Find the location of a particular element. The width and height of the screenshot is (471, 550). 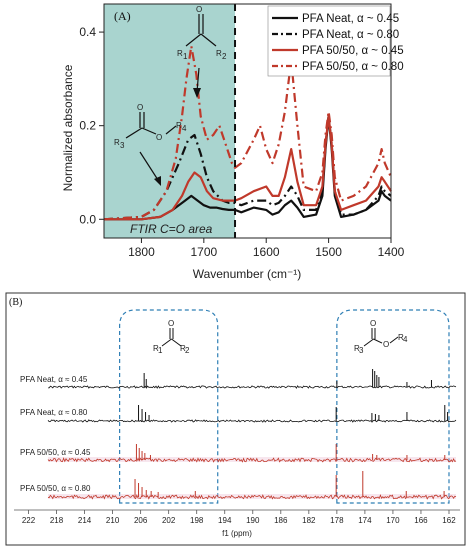

b-x-tick-label-1: 222 is located at coordinates (29, 520).